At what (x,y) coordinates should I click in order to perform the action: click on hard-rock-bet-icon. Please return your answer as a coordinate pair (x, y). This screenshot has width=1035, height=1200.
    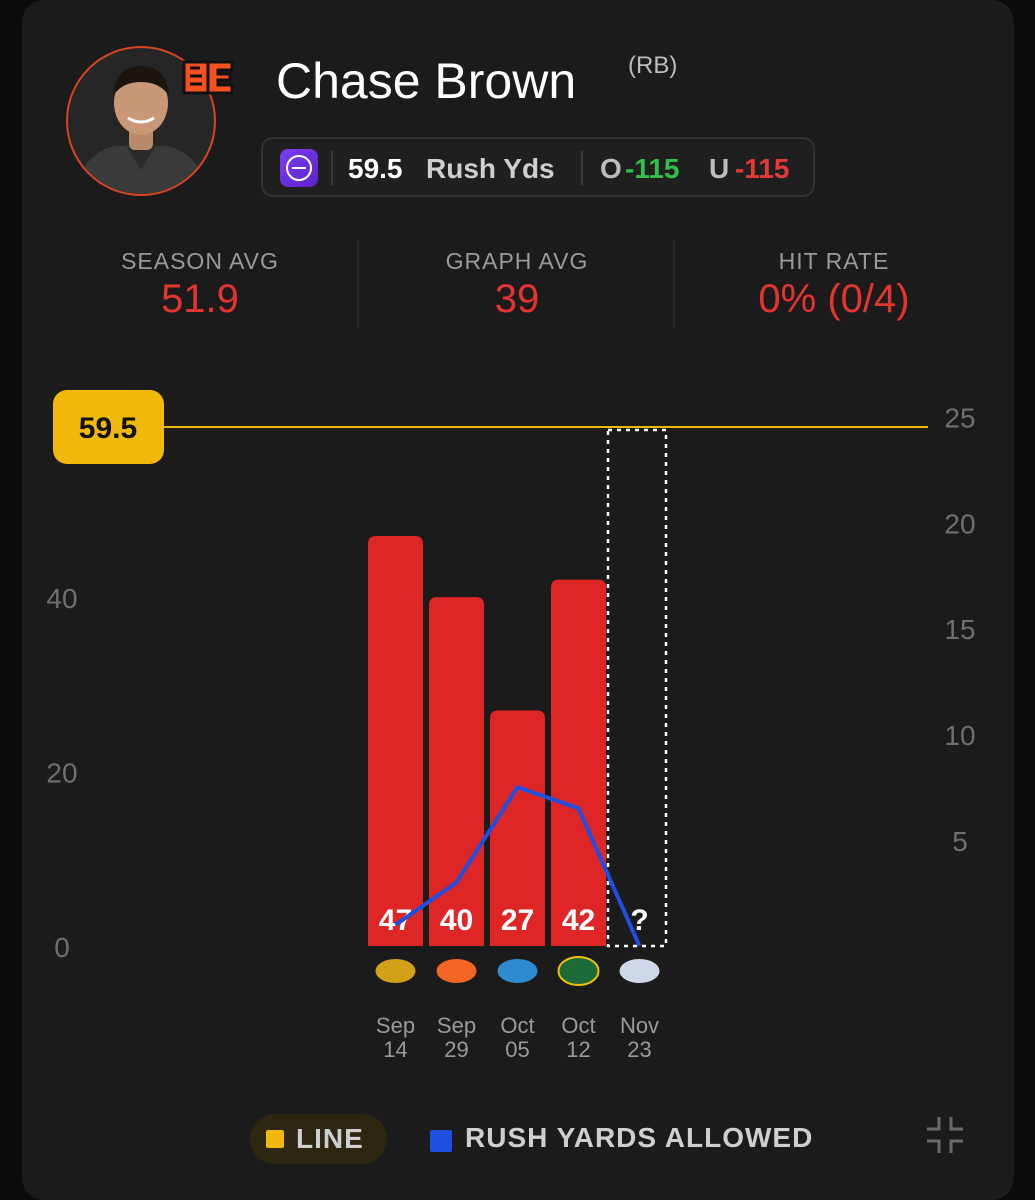
    Looking at the image, I should click on (299, 168).